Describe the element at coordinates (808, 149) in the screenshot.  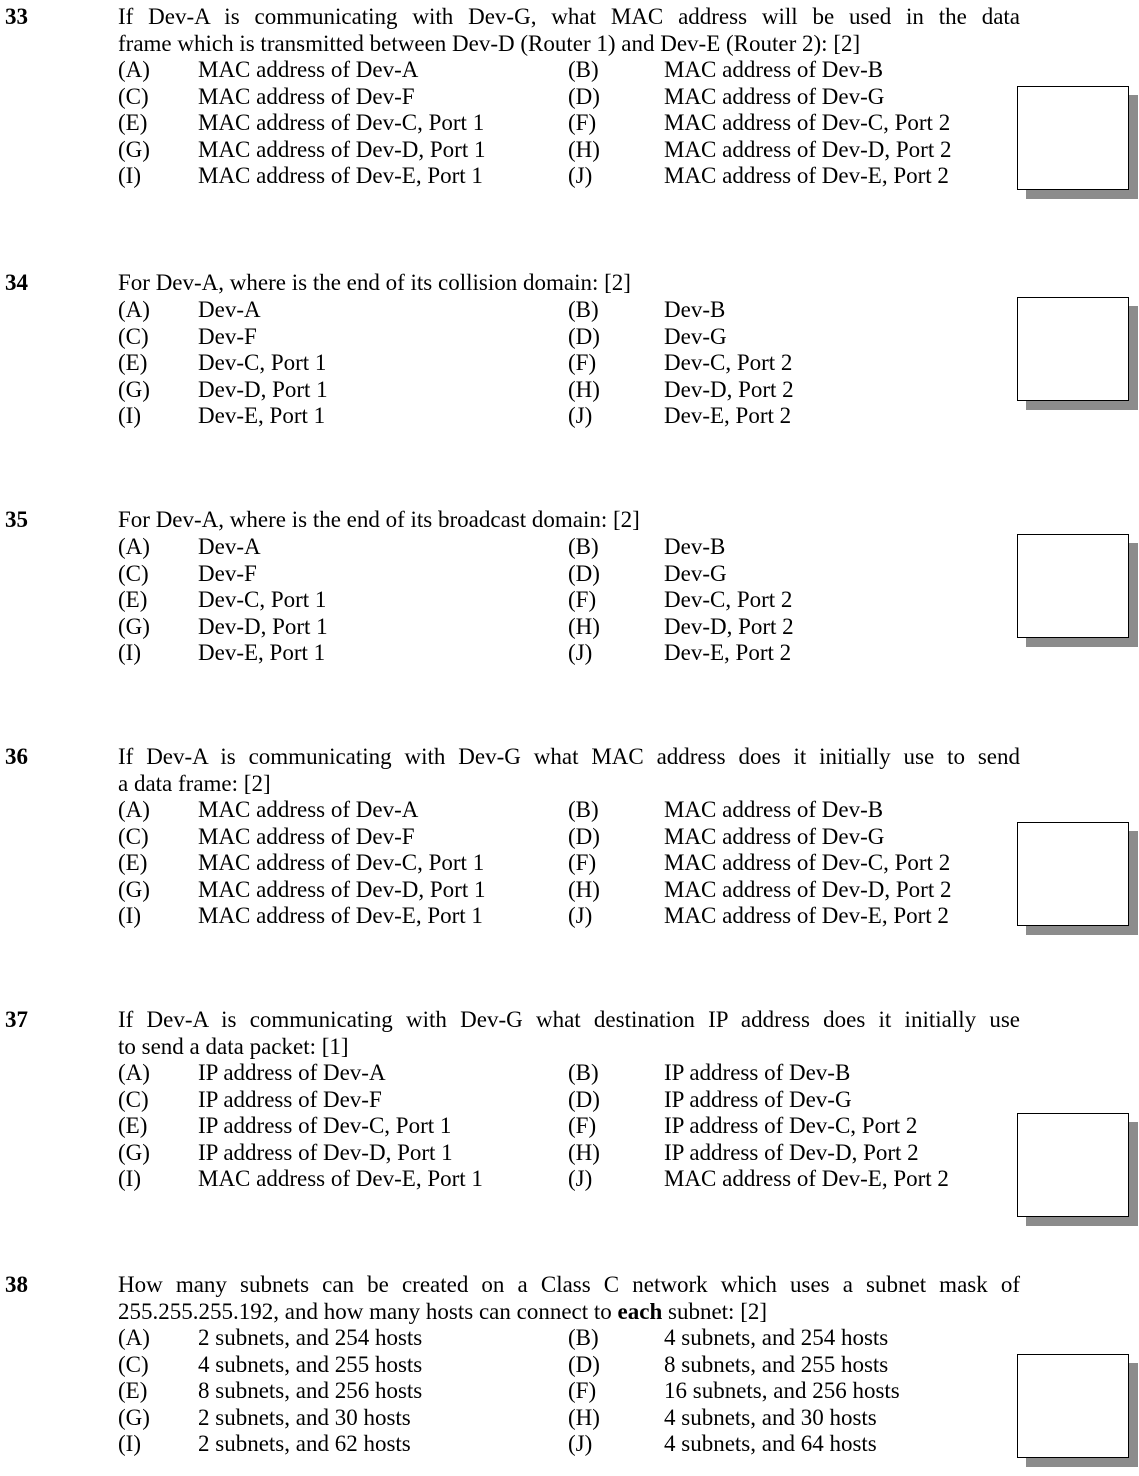
I see `option-text: MAC address of Dev-D, Port 2` at that location.